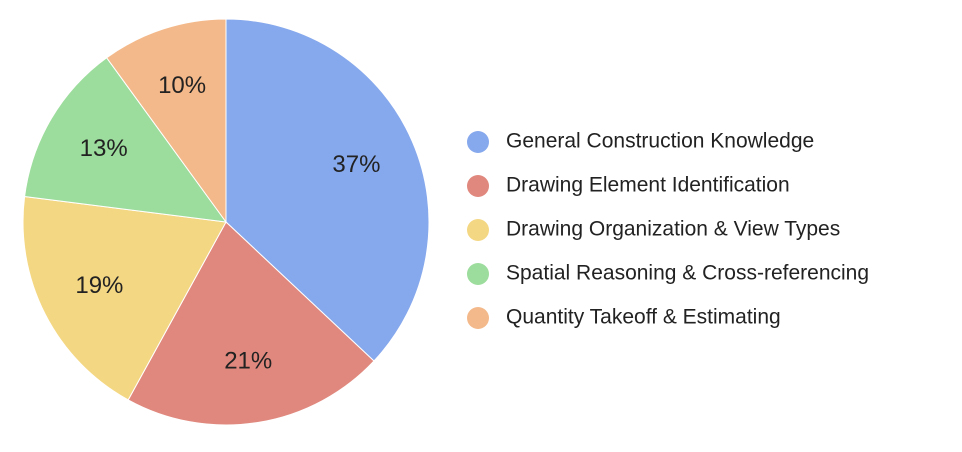 The height and width of the screenshot is (452, 962). I want to click on value-label: 13%, so click(104, 148).